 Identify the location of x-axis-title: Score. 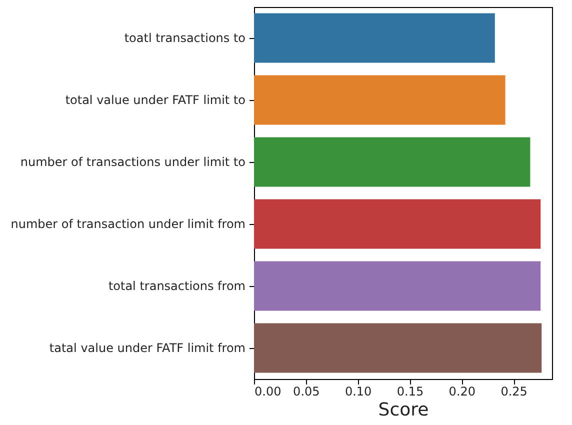
(403, 410).